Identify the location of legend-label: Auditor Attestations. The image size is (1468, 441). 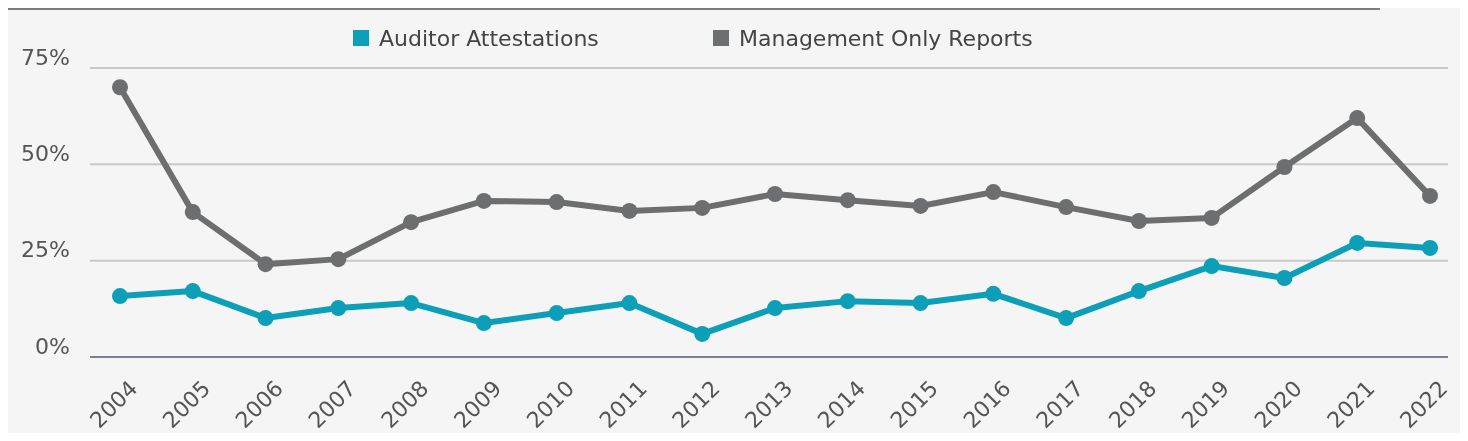
(489, 38).